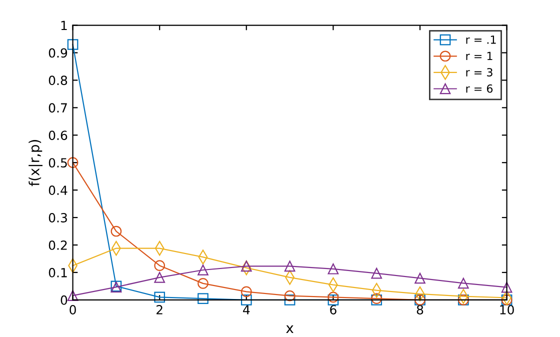  Describe the element at coordinates (333, 309) in the screenshot. I see `x-tick-label: 6` at that location.